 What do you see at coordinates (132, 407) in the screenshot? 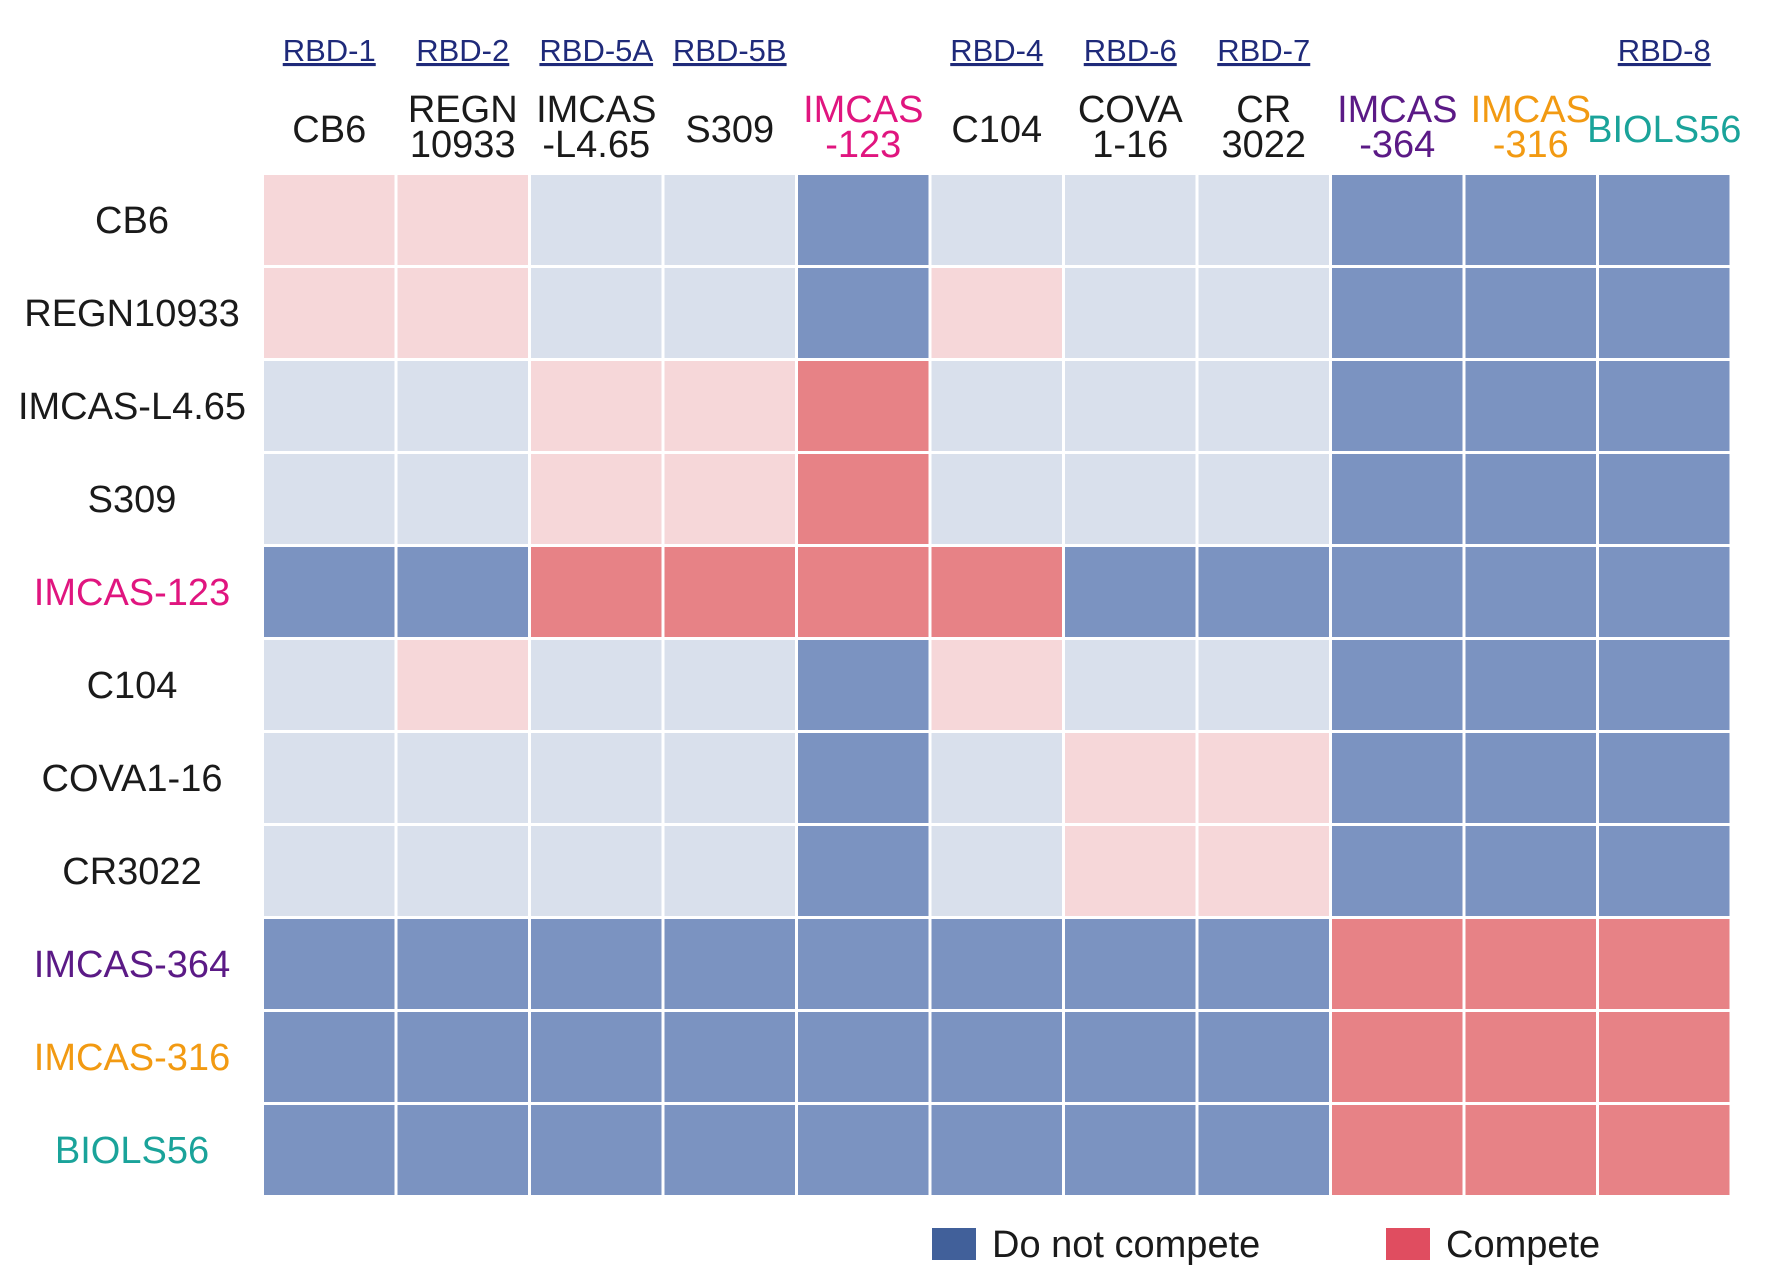
I see `row-label: IMCAS-L4.65` at bounding box center [132, 407].